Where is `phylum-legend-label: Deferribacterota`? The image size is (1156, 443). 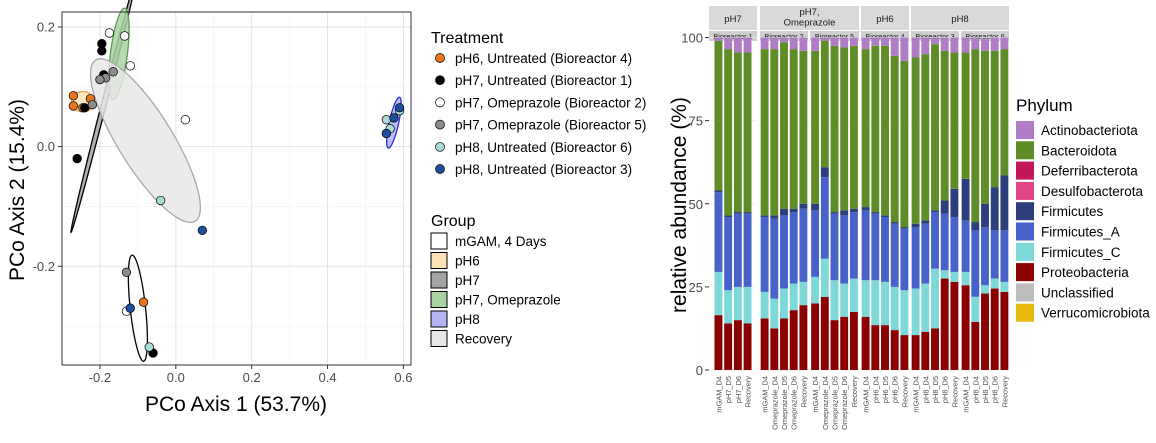 phylum-legend-label: Deferribacterota is located at coordinates (1089, 171).